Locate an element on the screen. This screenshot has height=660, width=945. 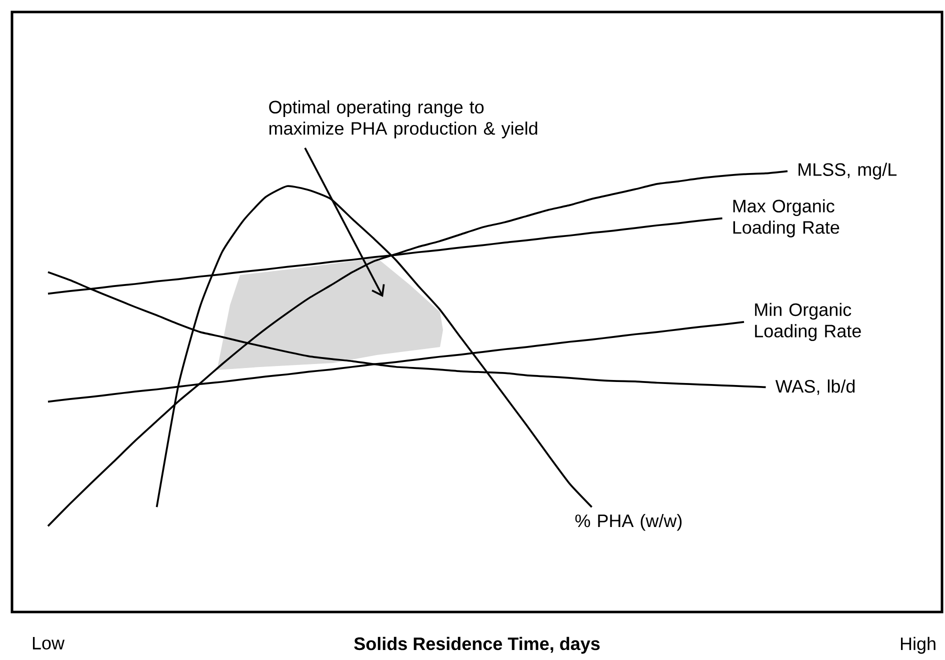
series-label: % PHA (w/w) is located at coordinates (628, 522).